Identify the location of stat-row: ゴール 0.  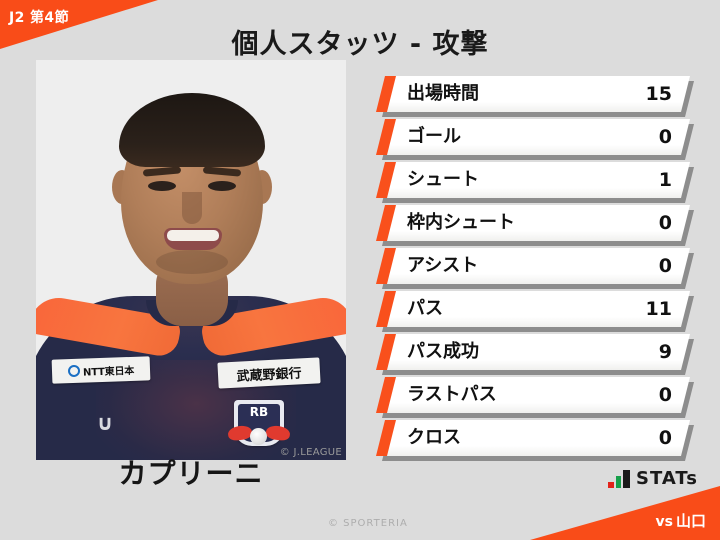
(537, 139).